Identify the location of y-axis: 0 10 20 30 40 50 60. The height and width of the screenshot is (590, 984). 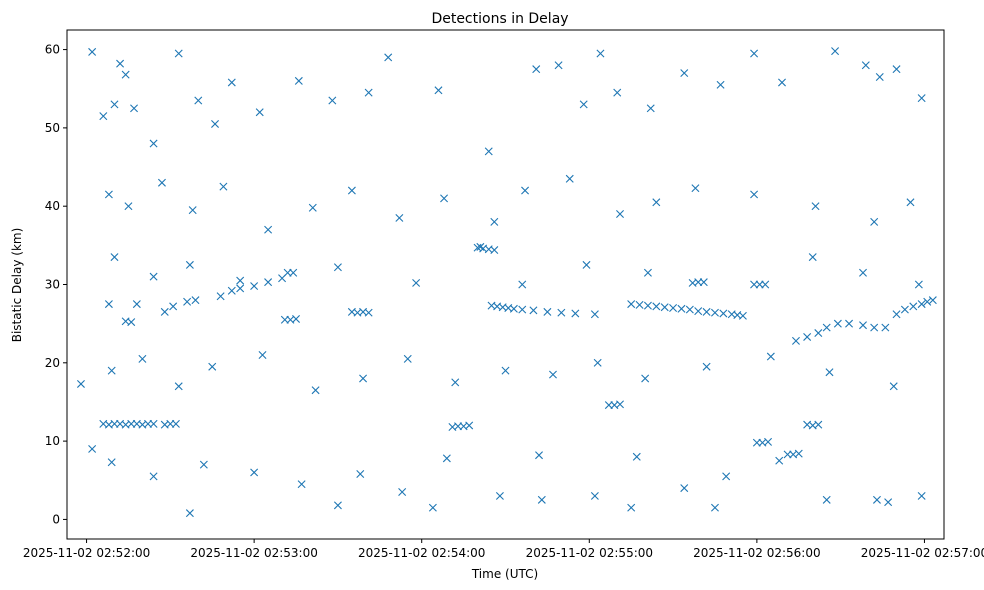
(56, 284).